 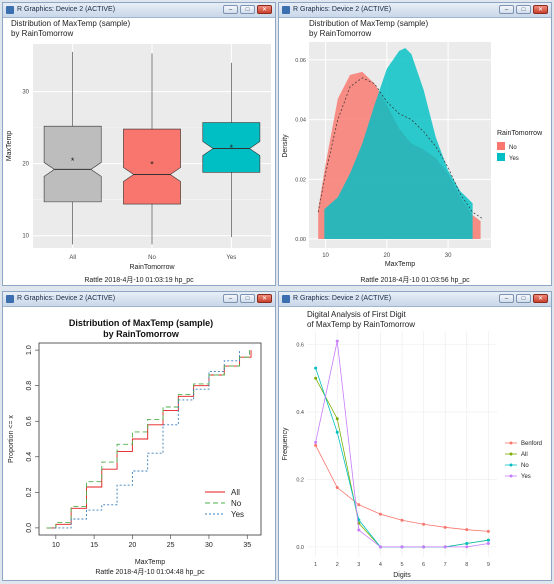 I want to click on y-tick-label: 0.8, so click(x=29, y=386).